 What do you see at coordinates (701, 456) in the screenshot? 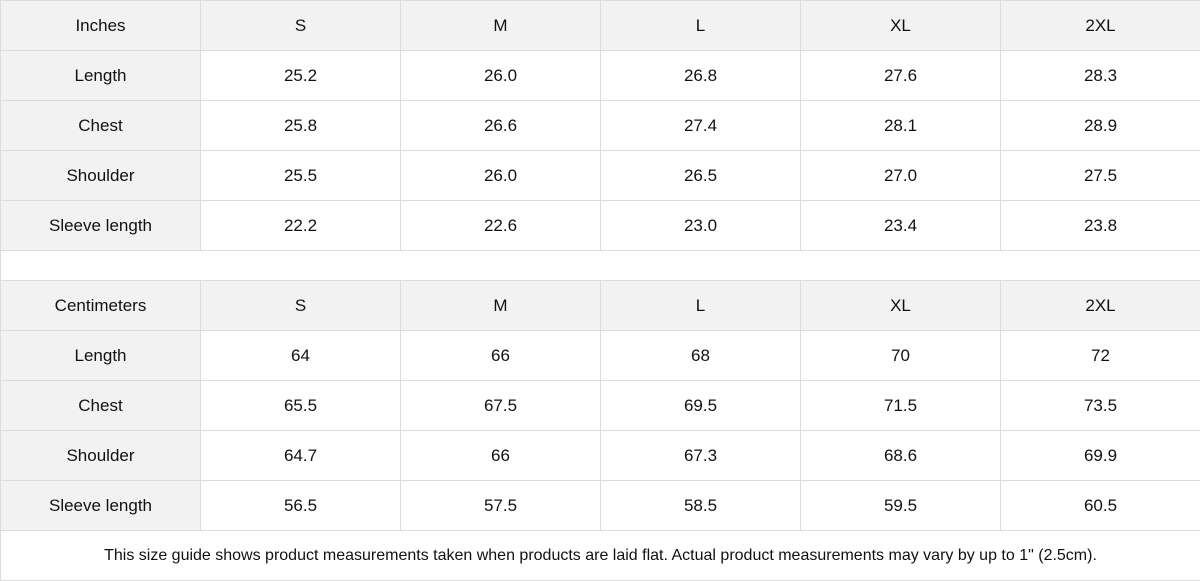
I see `measurement-value: 67.3` at bounding box center [701, 456].